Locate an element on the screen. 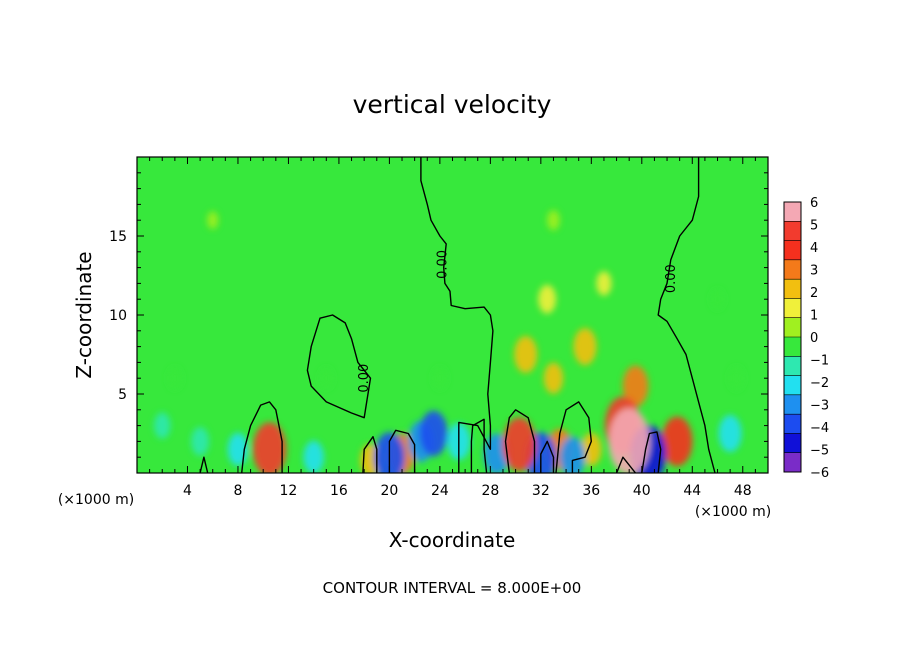 The image size is (904, 654). x-tick-label: 48 is located at coordinates (743, 491).